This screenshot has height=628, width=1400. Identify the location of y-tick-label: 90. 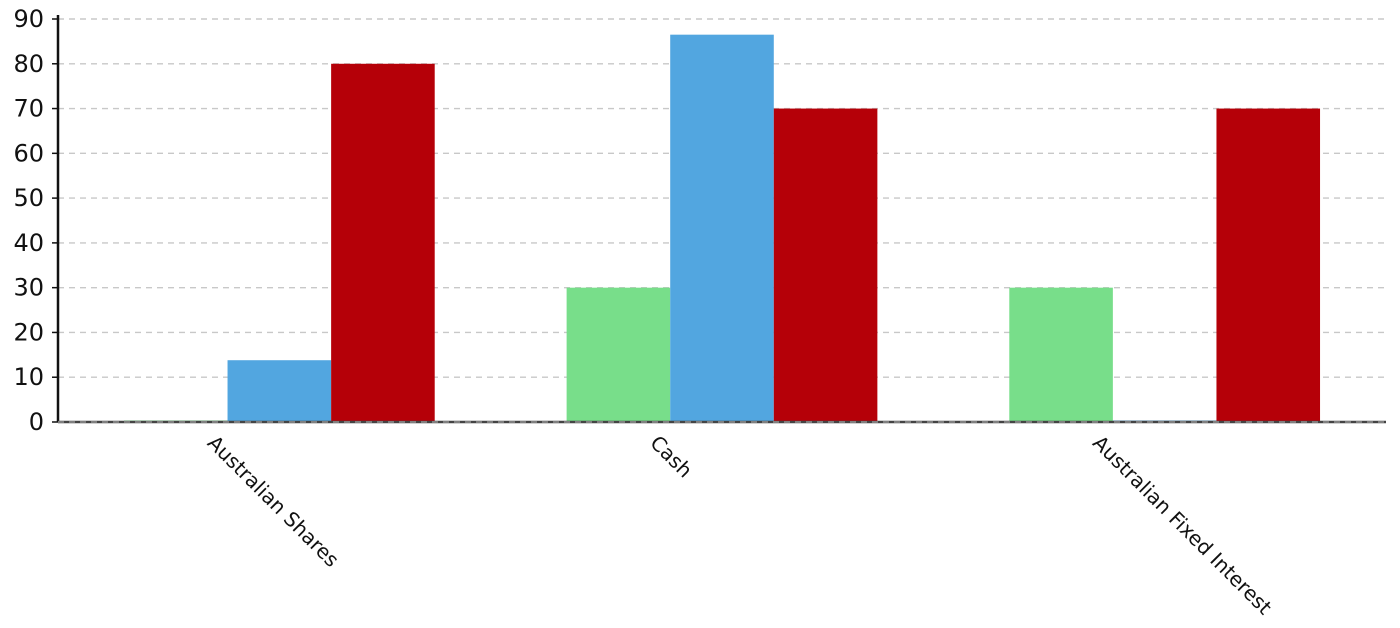
(28, 19).